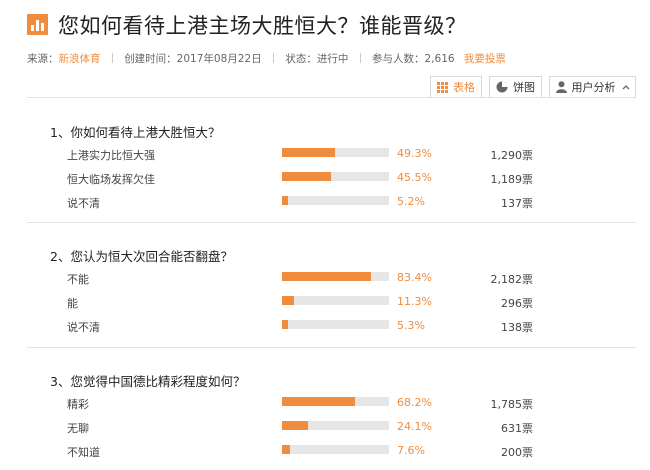  What do you see at coordinates (414, 301) in the screenshot?
I see `option-percent: 11.3%` at bounding box center [414, 301].